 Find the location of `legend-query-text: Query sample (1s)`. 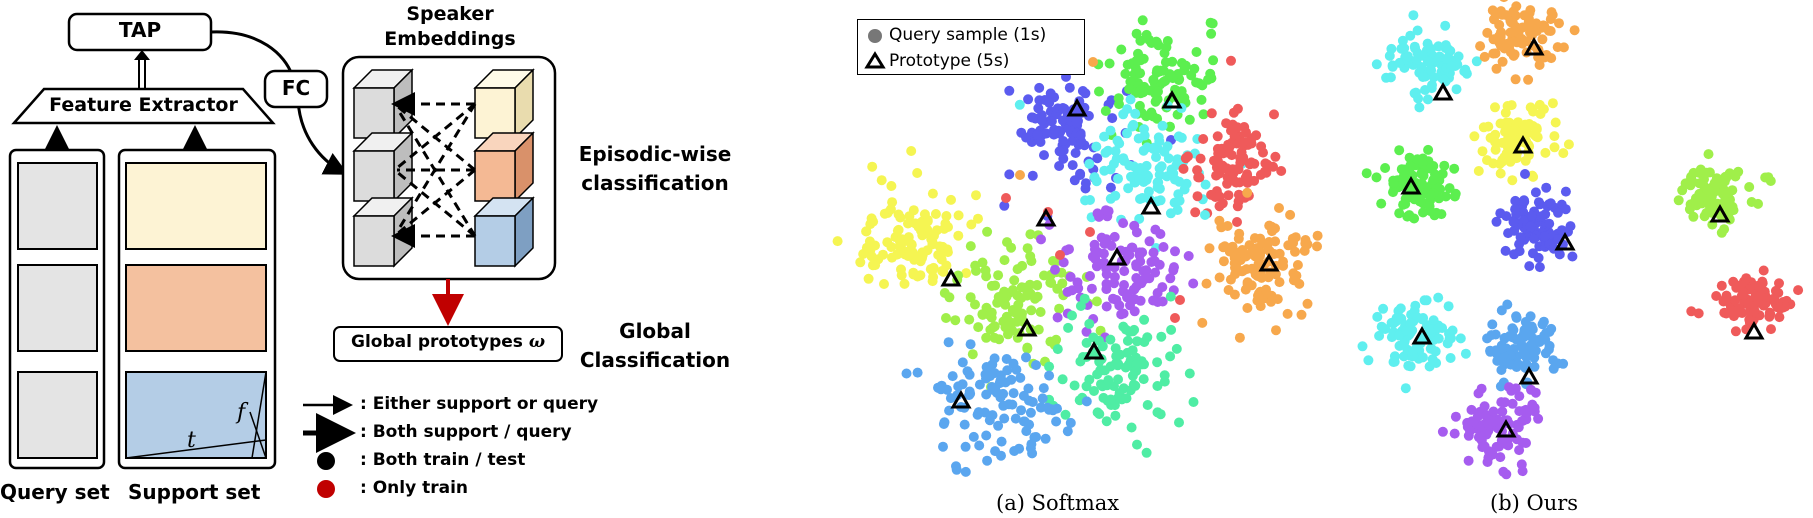

legend-query-text: Query sample (1s) is located at coordinates (968, 35).